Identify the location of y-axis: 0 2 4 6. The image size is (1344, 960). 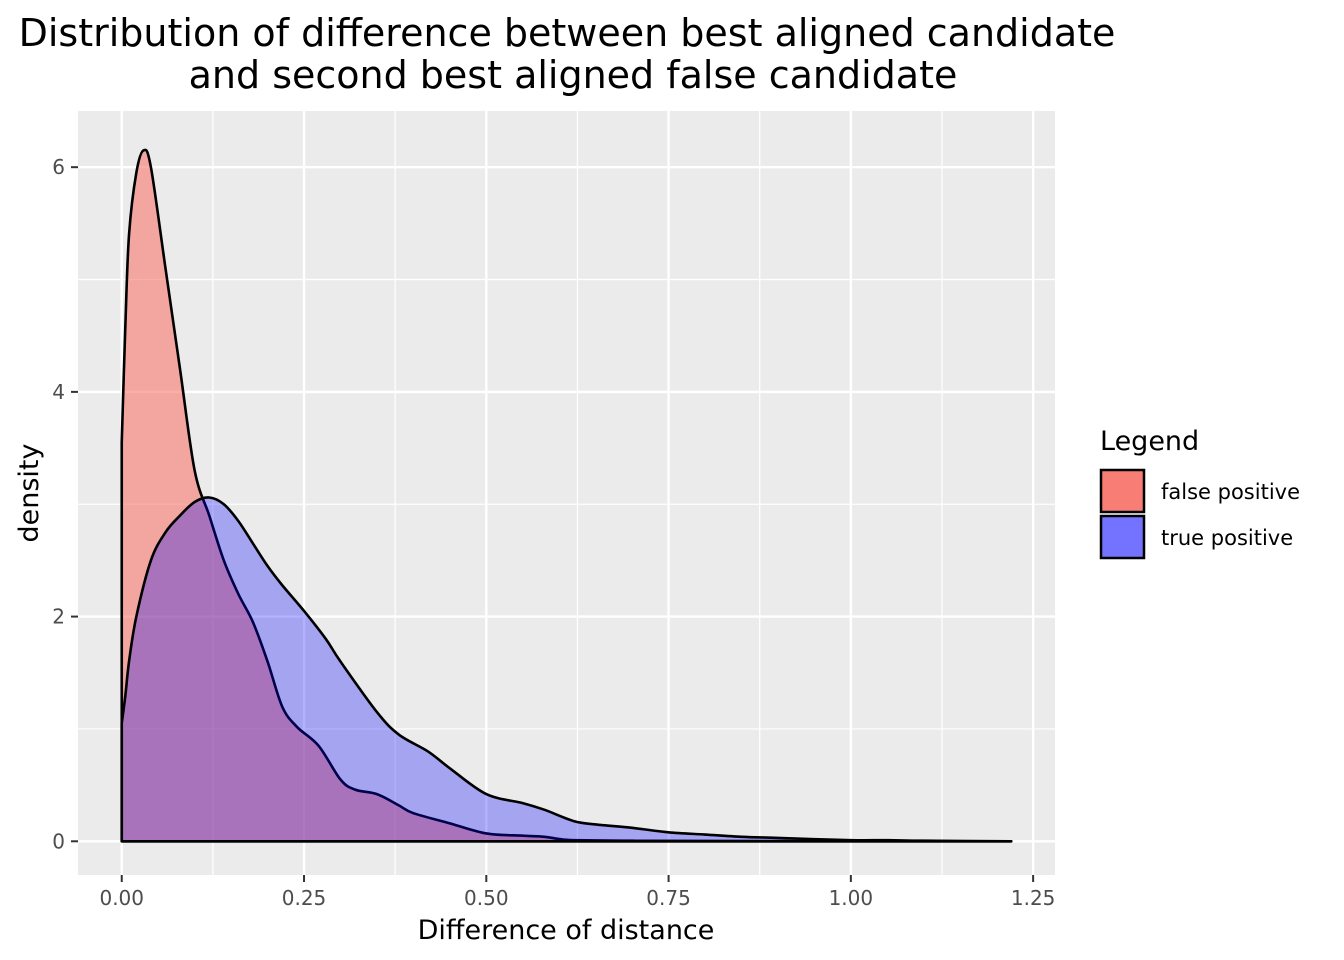
(65, 504).